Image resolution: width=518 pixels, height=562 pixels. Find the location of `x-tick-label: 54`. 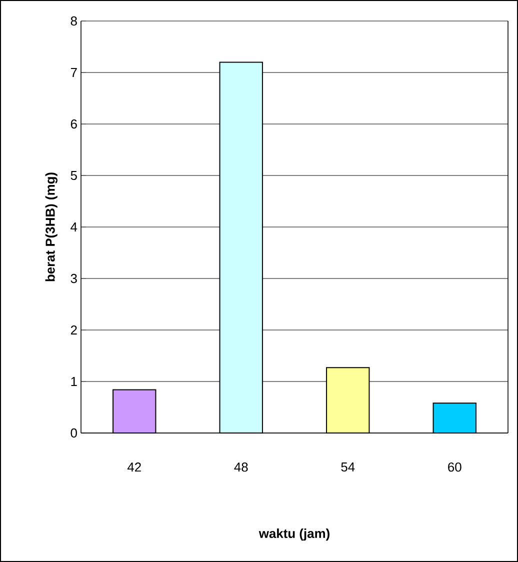

x-tick-label: 54 is located at coordinates (348, 467).